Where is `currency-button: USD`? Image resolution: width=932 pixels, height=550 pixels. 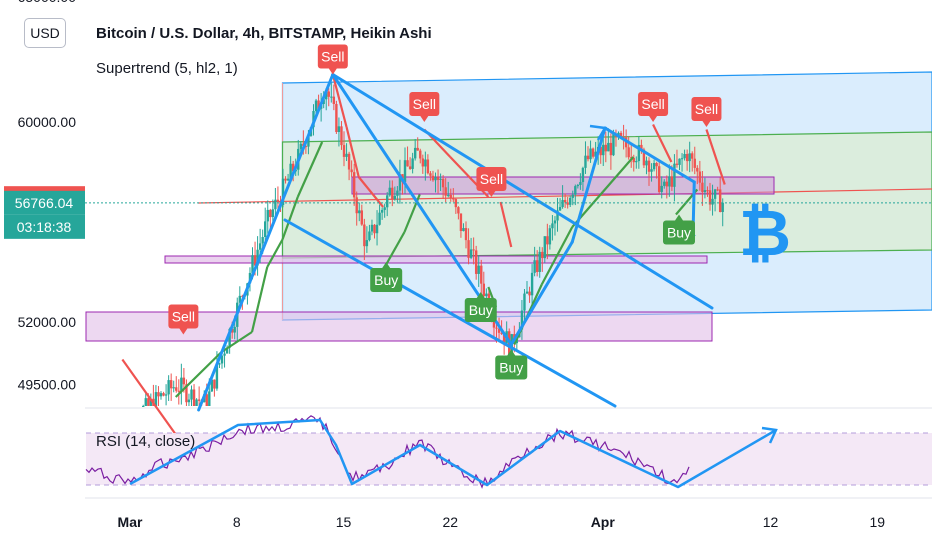 currency-button: USD is located at coordinates (45, 33).